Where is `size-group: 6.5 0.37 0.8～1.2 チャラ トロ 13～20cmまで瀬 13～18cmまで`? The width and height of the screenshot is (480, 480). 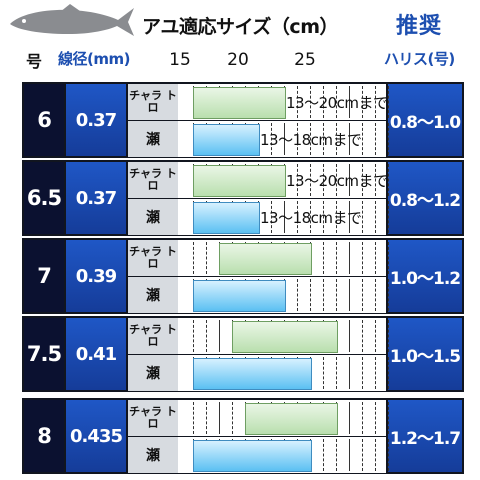 size-group: 6.5 0.37 0.8～1.2 チャラ トロ 13～20cmまで瀬 13～18cmまで is located at coordinates (243, 198).